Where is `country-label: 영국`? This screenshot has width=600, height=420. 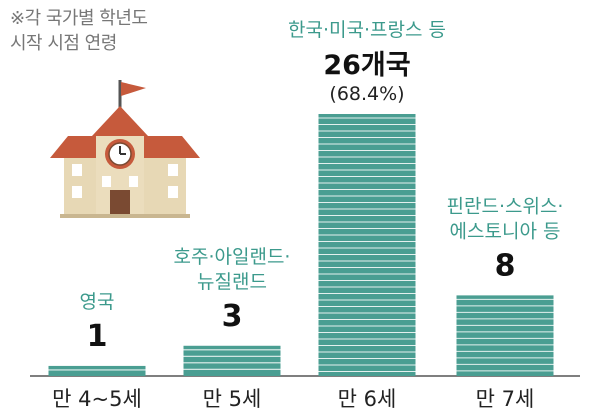
country-label: 영국 is located at coordinates (97, 302).